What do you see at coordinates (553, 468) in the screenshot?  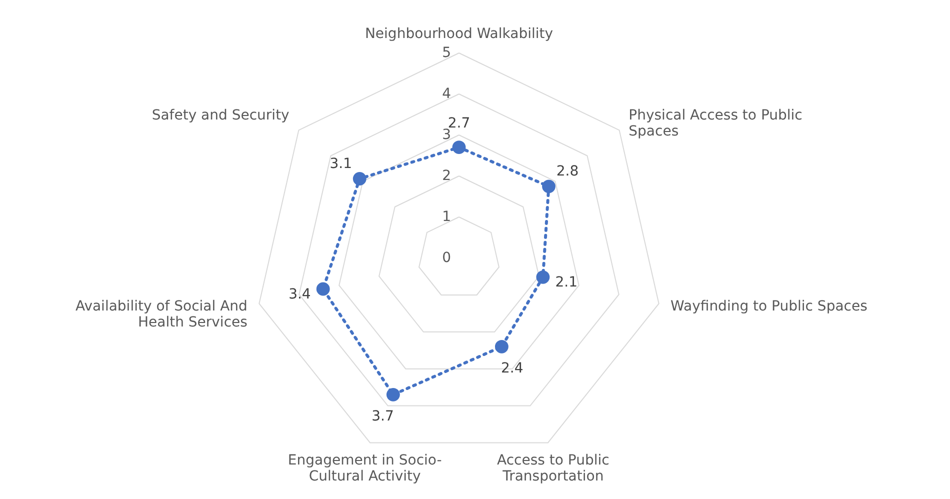 I see `spoke-label: Access to Public Transportation` at bounding box center [553, 468].